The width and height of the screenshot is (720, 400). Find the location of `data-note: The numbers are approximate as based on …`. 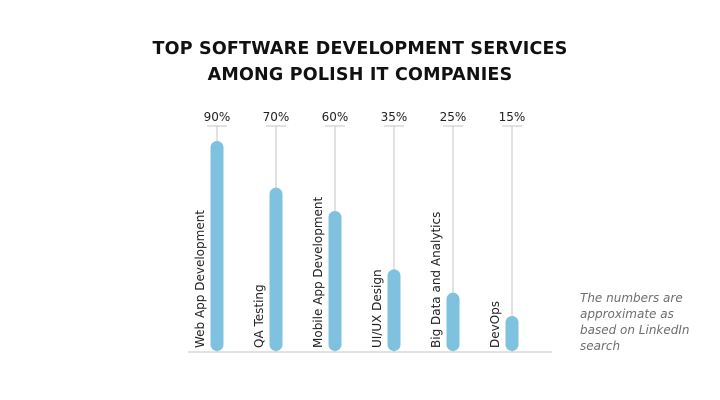

data-note: The numbers are approximate as based on … is located at coordinates (635, 322).